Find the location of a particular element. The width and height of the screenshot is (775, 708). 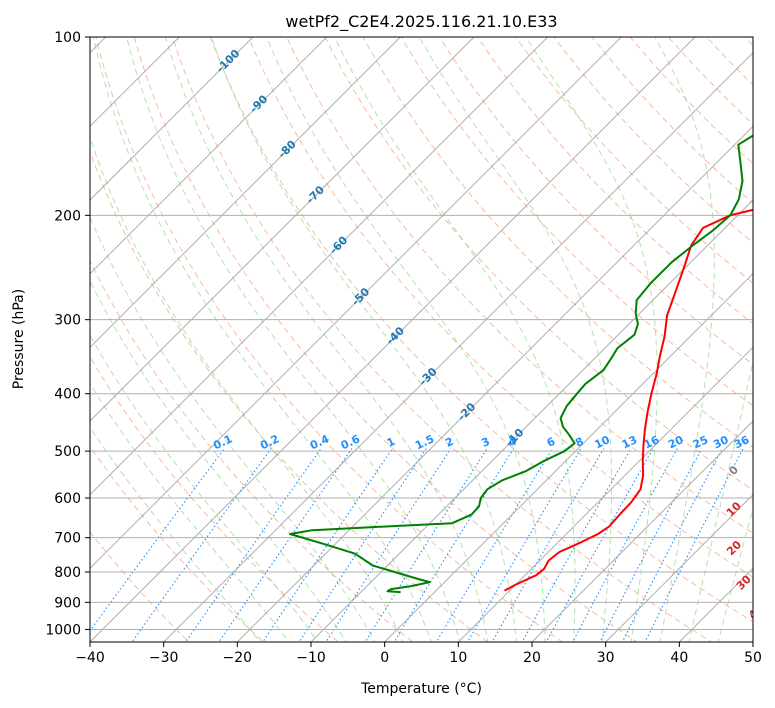

y-tick-label: 300 is located at coordinates (67, 321).